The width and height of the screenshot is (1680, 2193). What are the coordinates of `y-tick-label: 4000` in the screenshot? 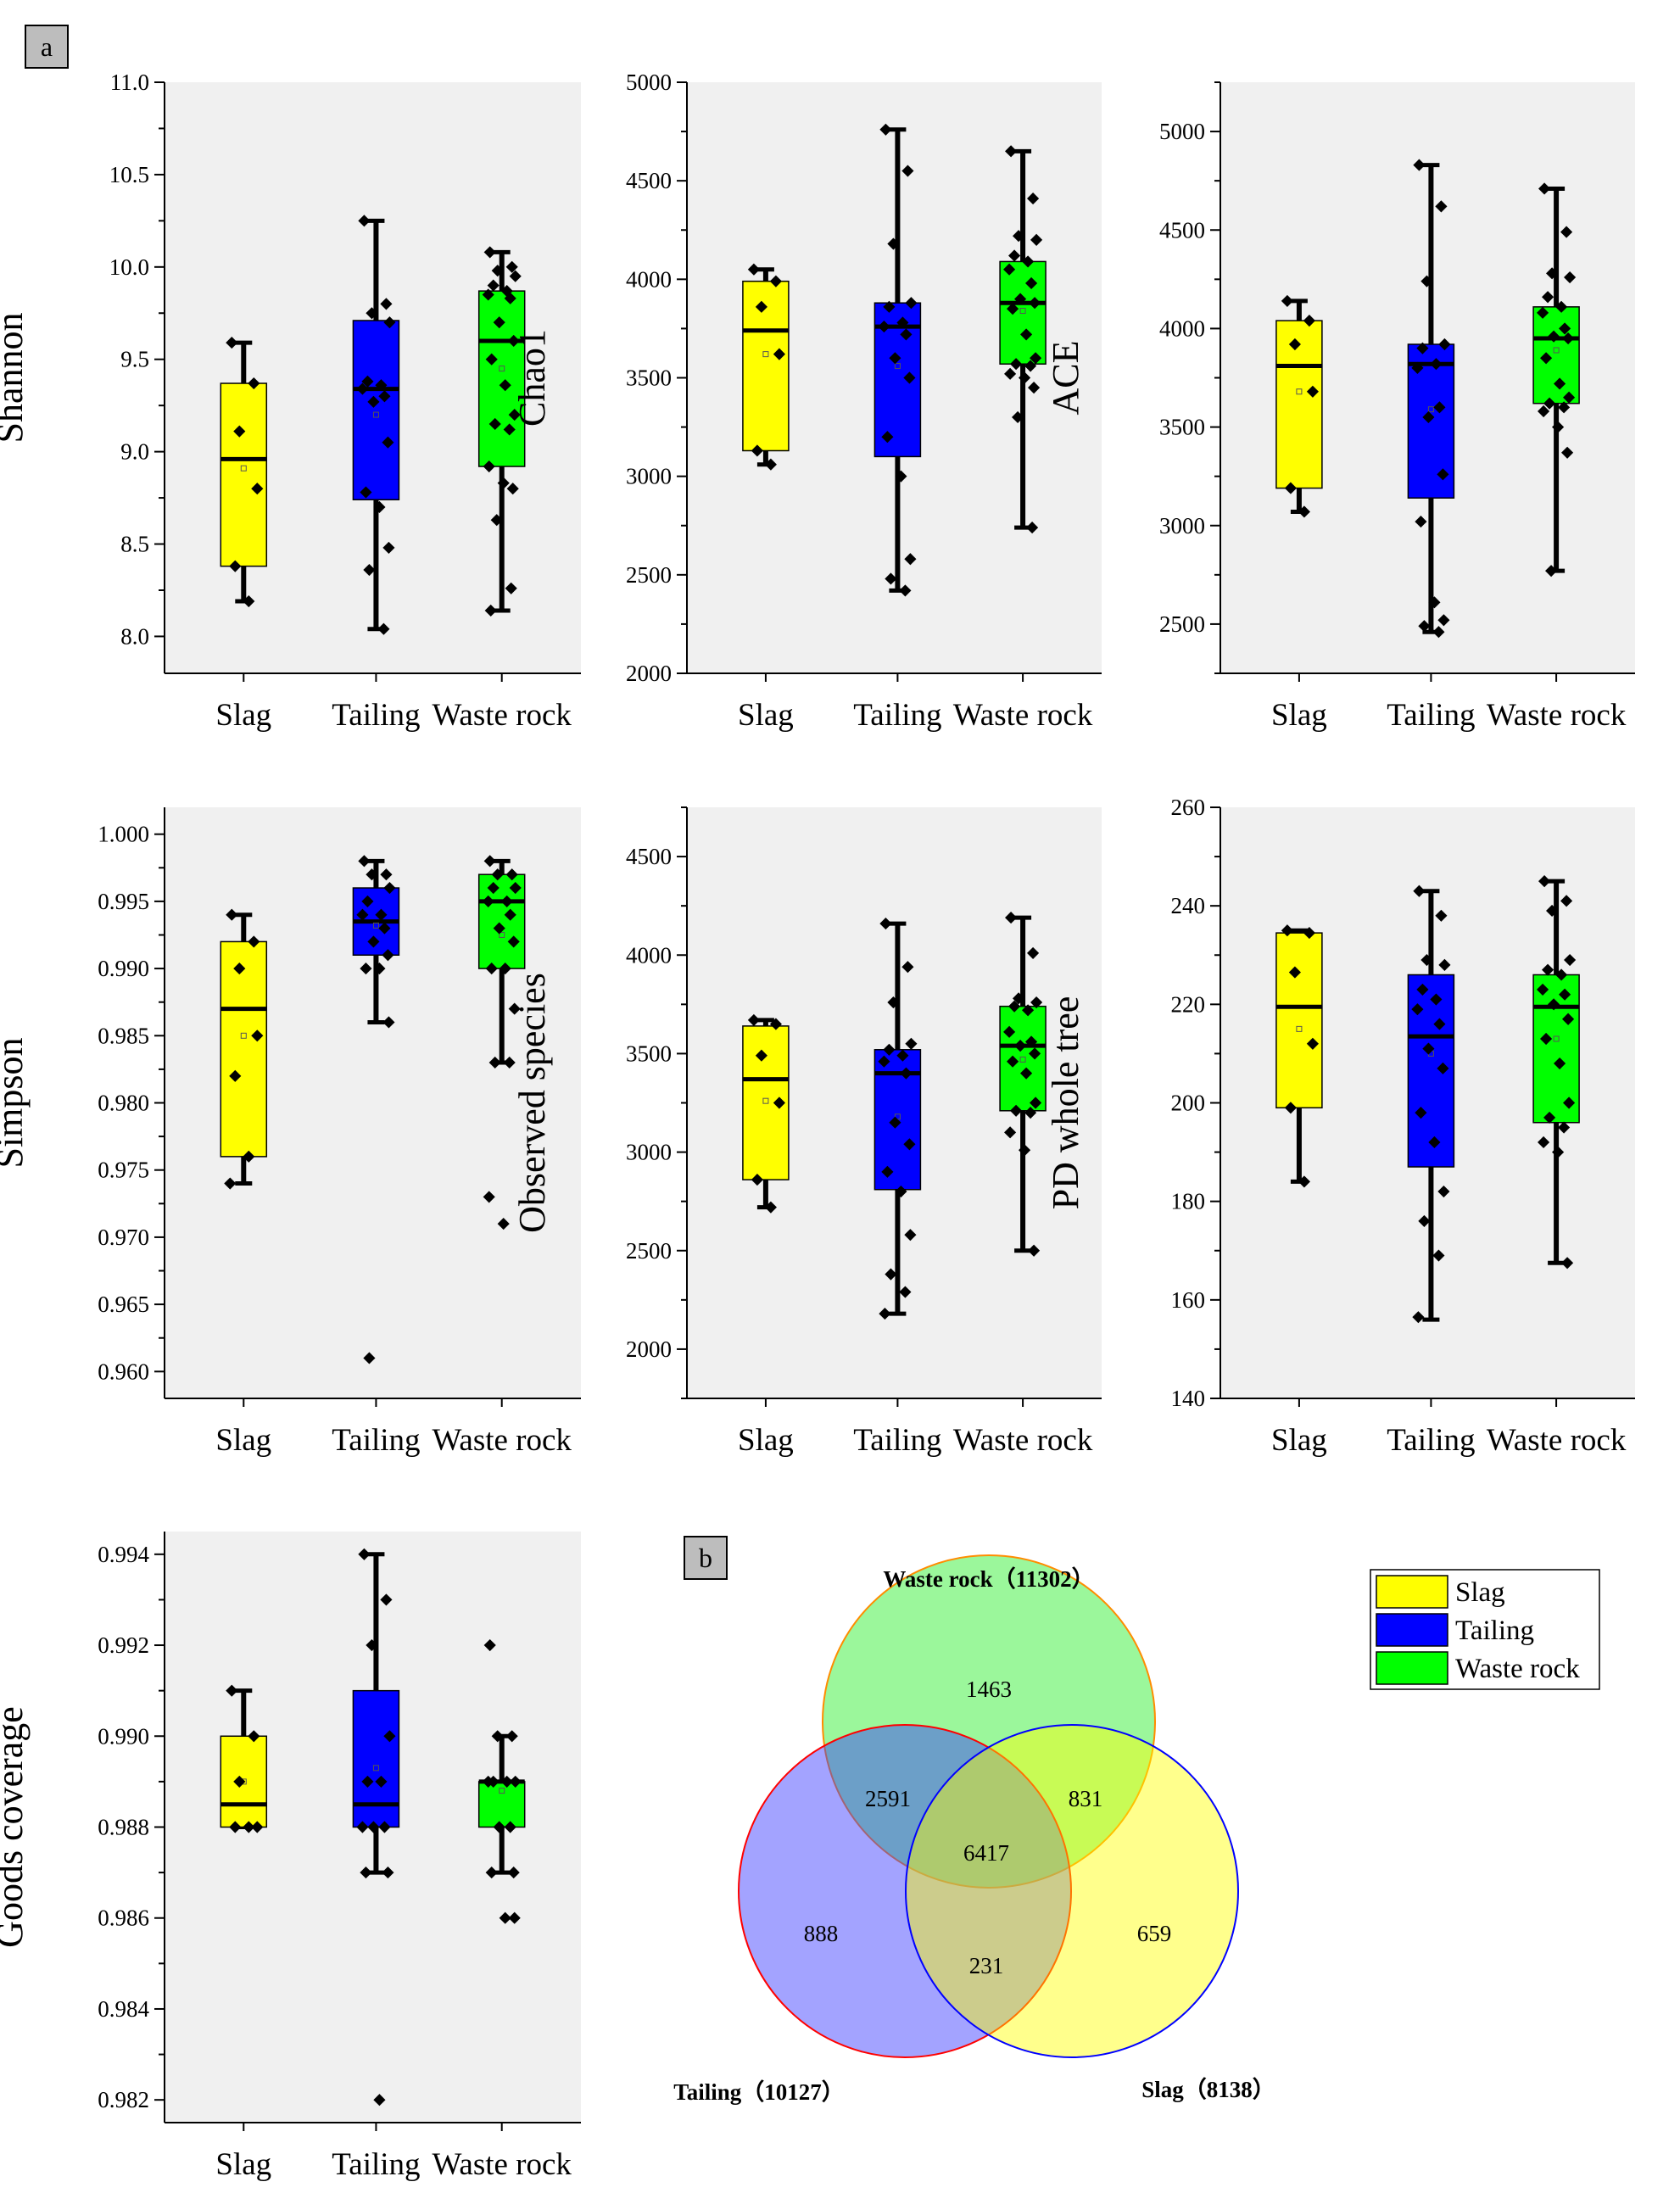 It's located at (649, 279).